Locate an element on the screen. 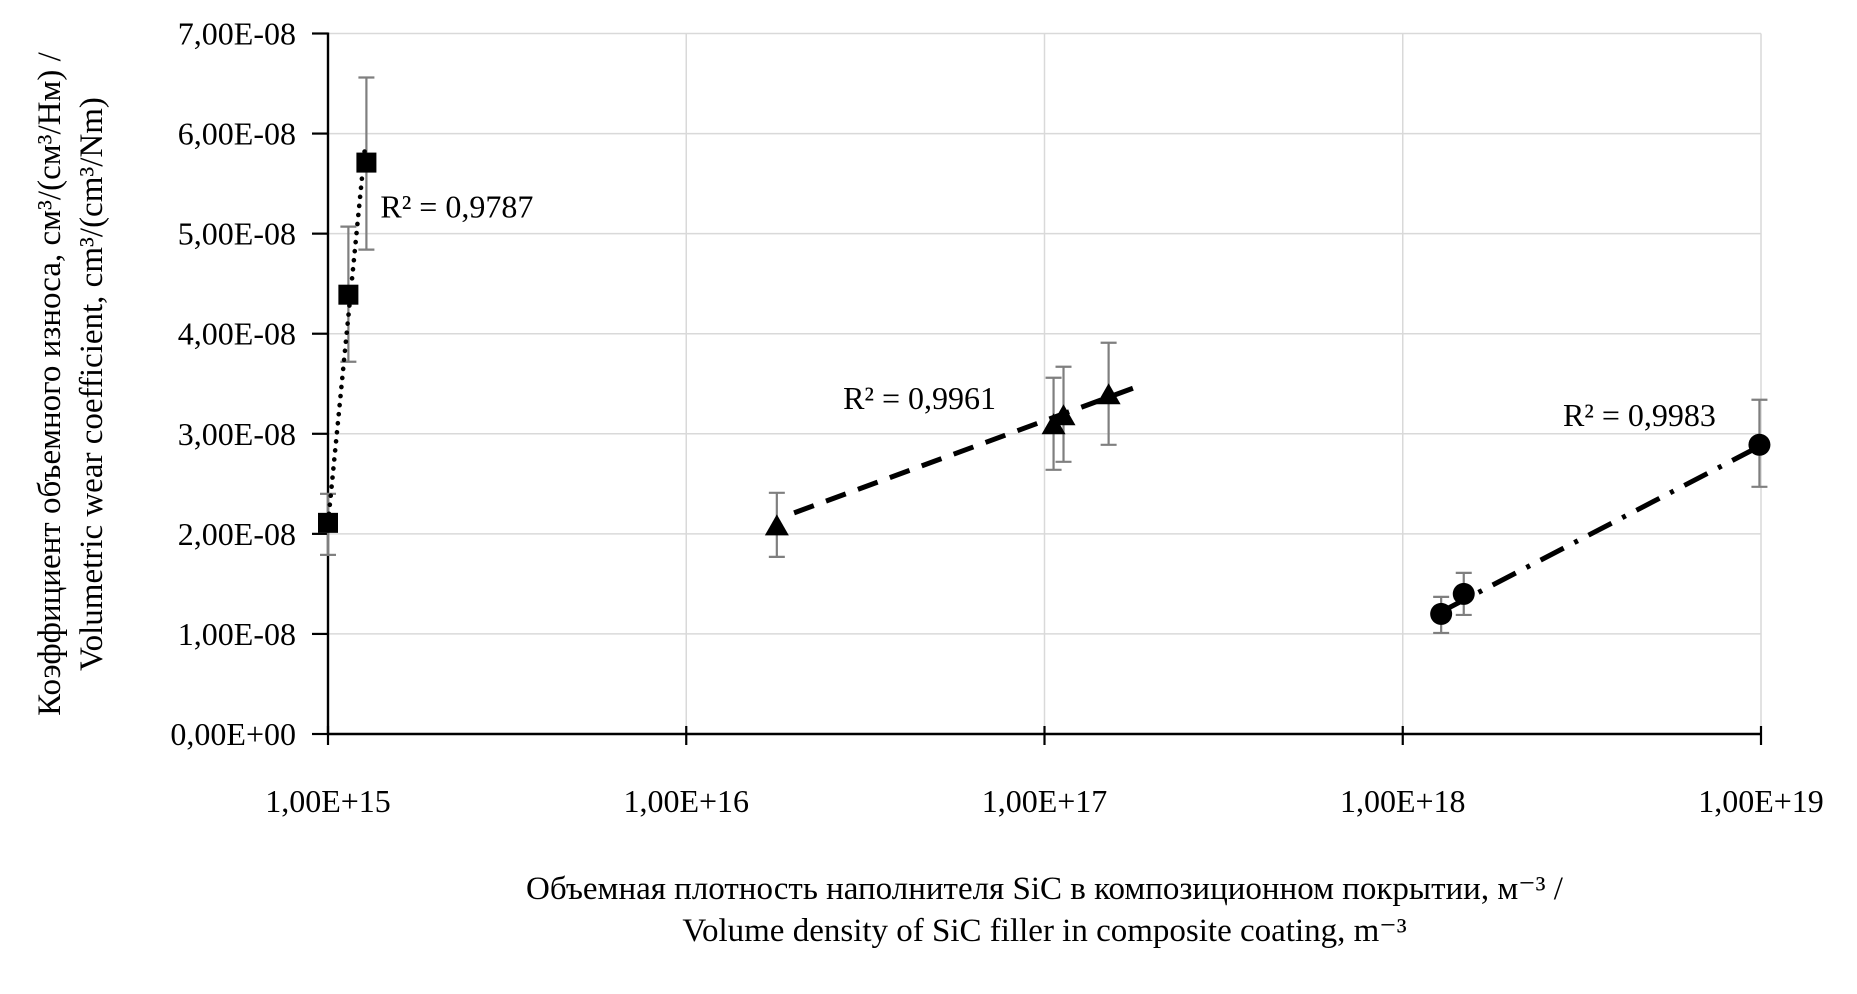 The image size is (1857, 994). x-tick-label: 1,00E+15 is located at coordinates (328, 801).